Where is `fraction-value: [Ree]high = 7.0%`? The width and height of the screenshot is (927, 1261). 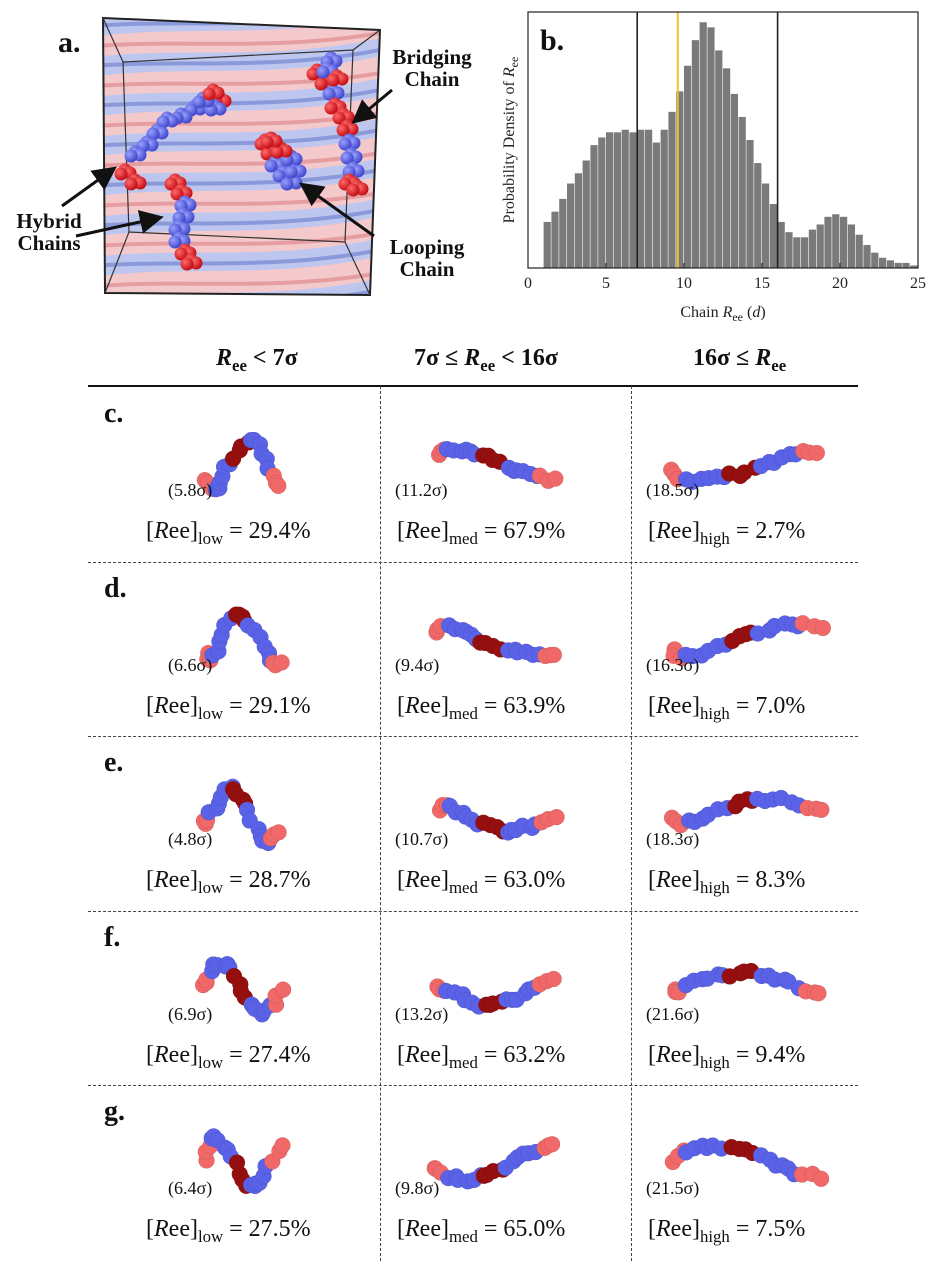 fraction-value: [Ree]high = 7.0% is located at coordinates (726, 708).